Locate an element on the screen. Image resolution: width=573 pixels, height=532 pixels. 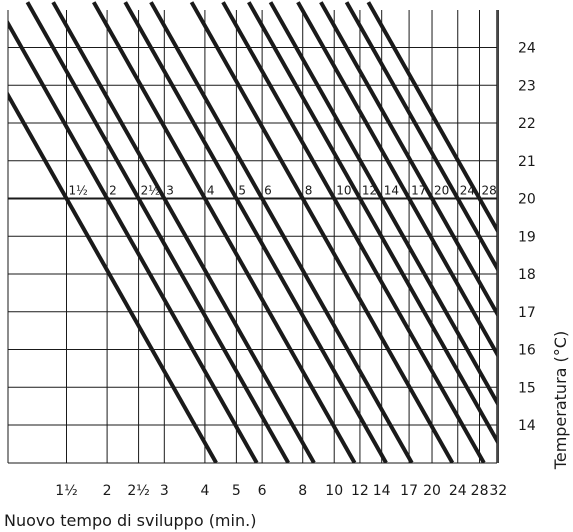
x-tick-label: 17 is located at coordinates (409, 491).